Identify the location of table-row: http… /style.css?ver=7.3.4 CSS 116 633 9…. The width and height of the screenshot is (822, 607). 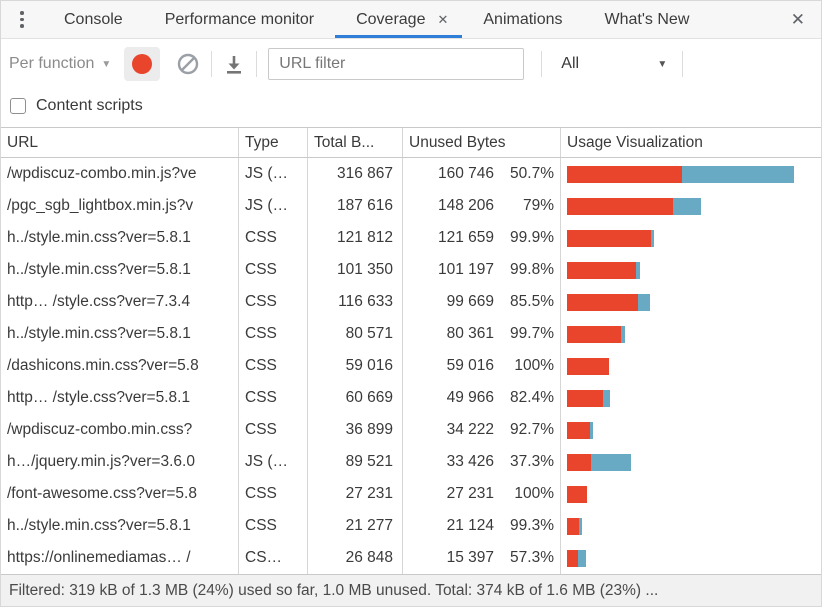
(411, 302).